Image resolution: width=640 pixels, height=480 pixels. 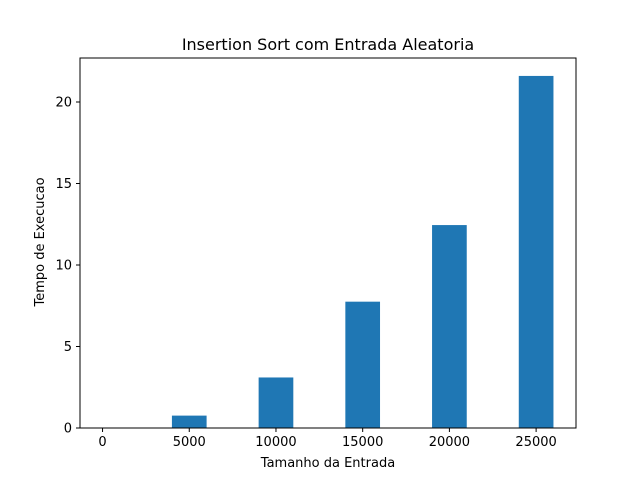 What do you see at coordinates (40, 242) in the screenshot?
I see `y-axis-label: Tempo de Execucao` at bounding box center [40, 242].